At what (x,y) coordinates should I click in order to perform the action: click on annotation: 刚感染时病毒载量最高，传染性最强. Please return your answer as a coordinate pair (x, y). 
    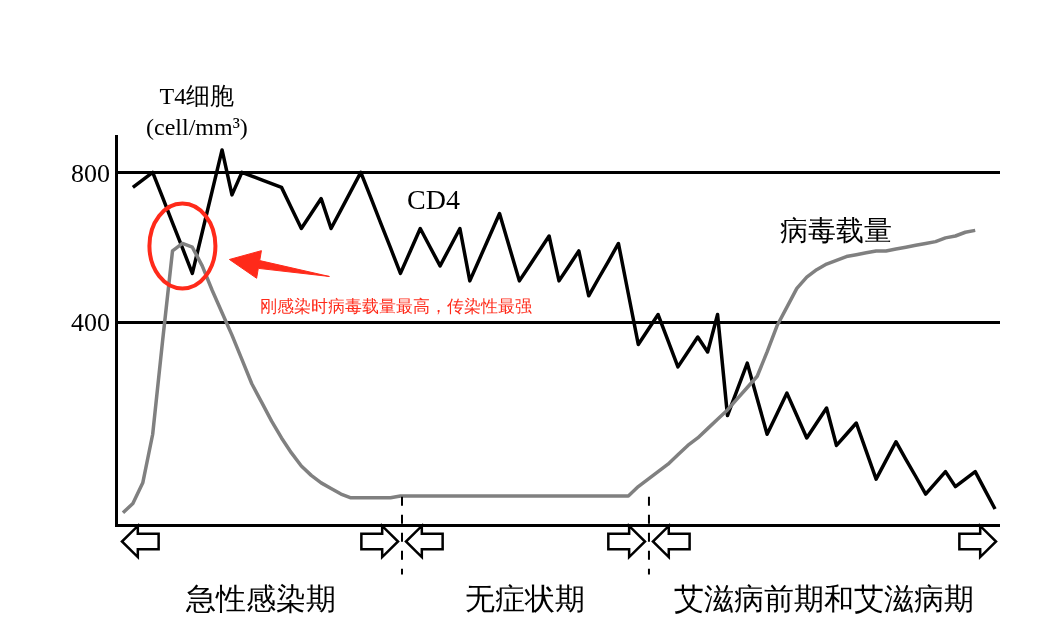
    Looking at the image, I should click on (396, 306).